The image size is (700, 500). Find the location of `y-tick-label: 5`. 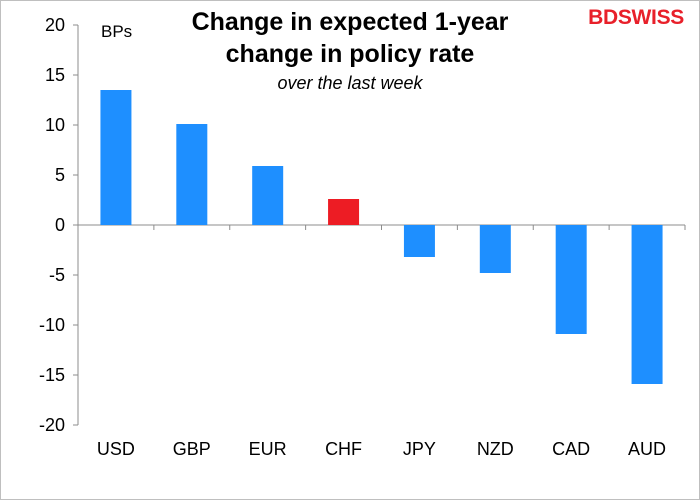

y-tick-label: 5 is located at coordinates (60, 175).